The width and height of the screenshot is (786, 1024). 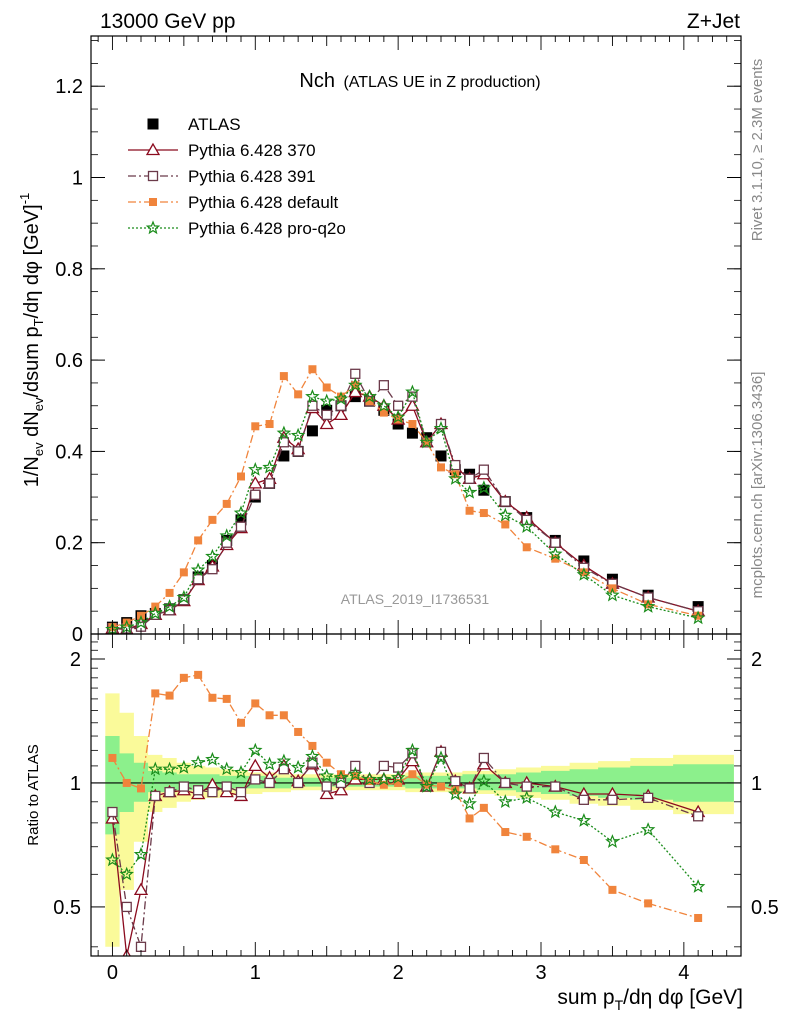 What do you see at coordinates (75, 660) in the screenshot?
I see `ratio-y-tick-label: 2` at bounding box center [75, 660].